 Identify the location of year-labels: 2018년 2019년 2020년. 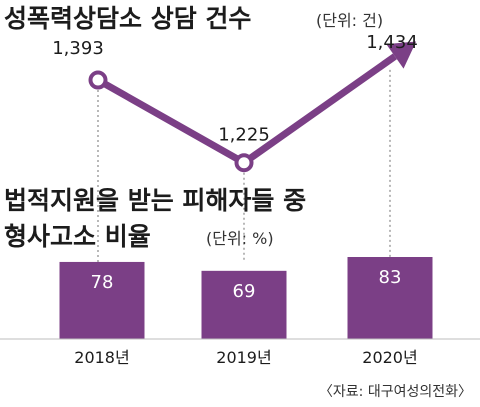
(245, 357).